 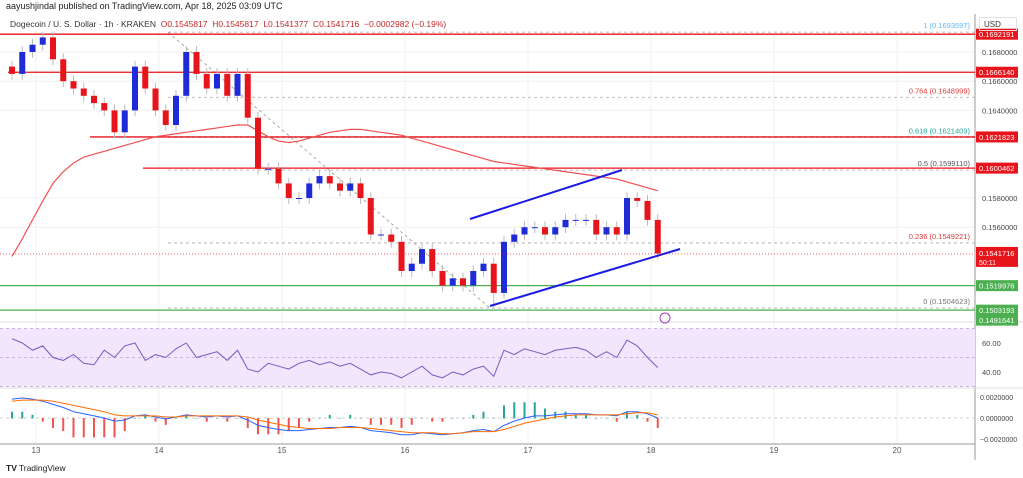 I want to click on price-label: 0.1503193, so click(x=996, y=310).